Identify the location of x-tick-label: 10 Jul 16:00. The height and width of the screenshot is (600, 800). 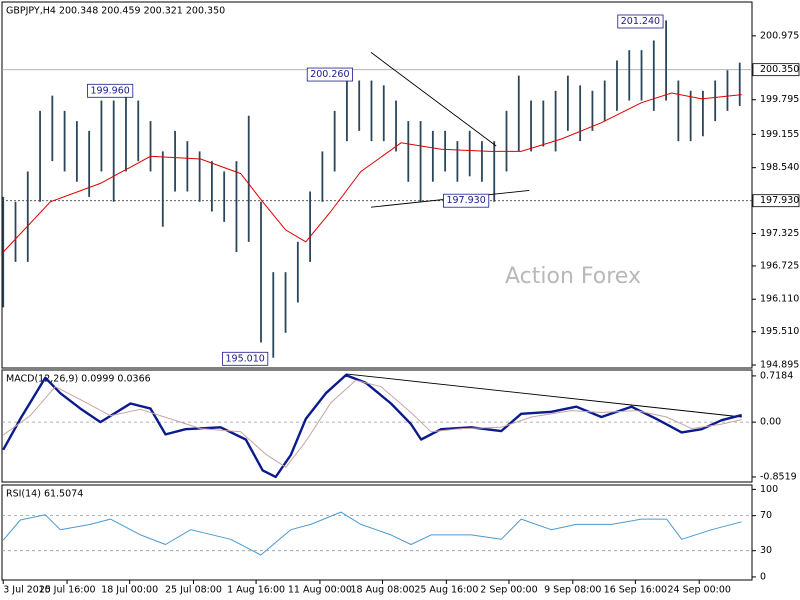
(67, 590).